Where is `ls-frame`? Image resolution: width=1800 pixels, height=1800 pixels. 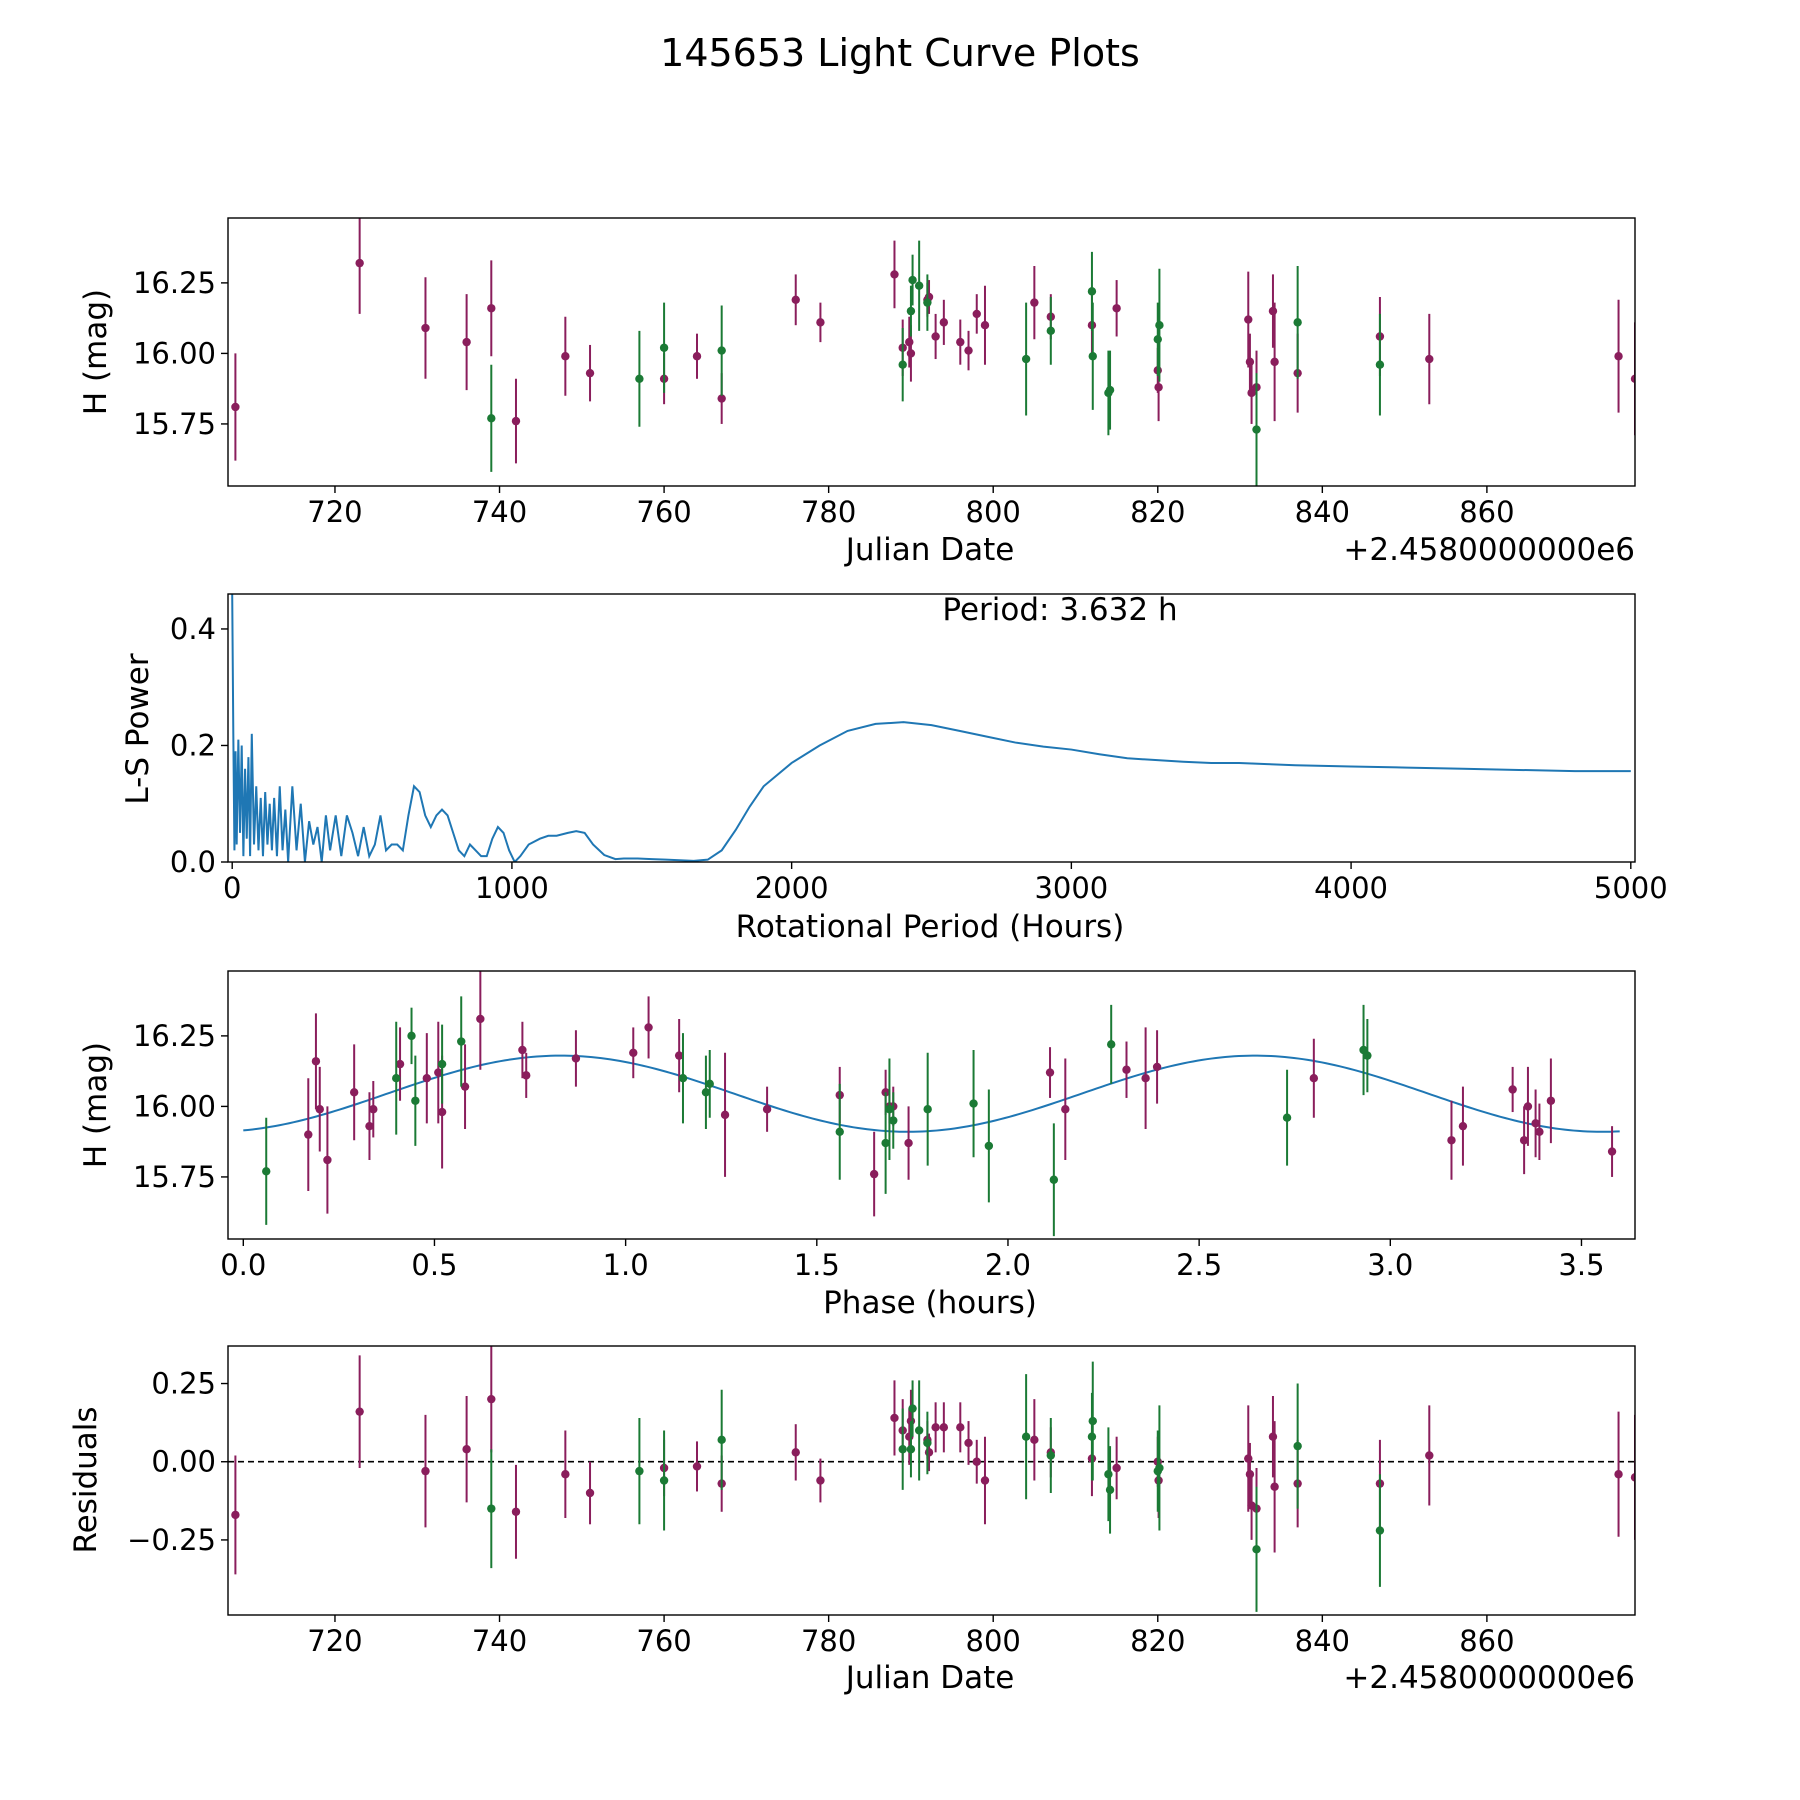
ls-frame is located at coordinates (931, 728).